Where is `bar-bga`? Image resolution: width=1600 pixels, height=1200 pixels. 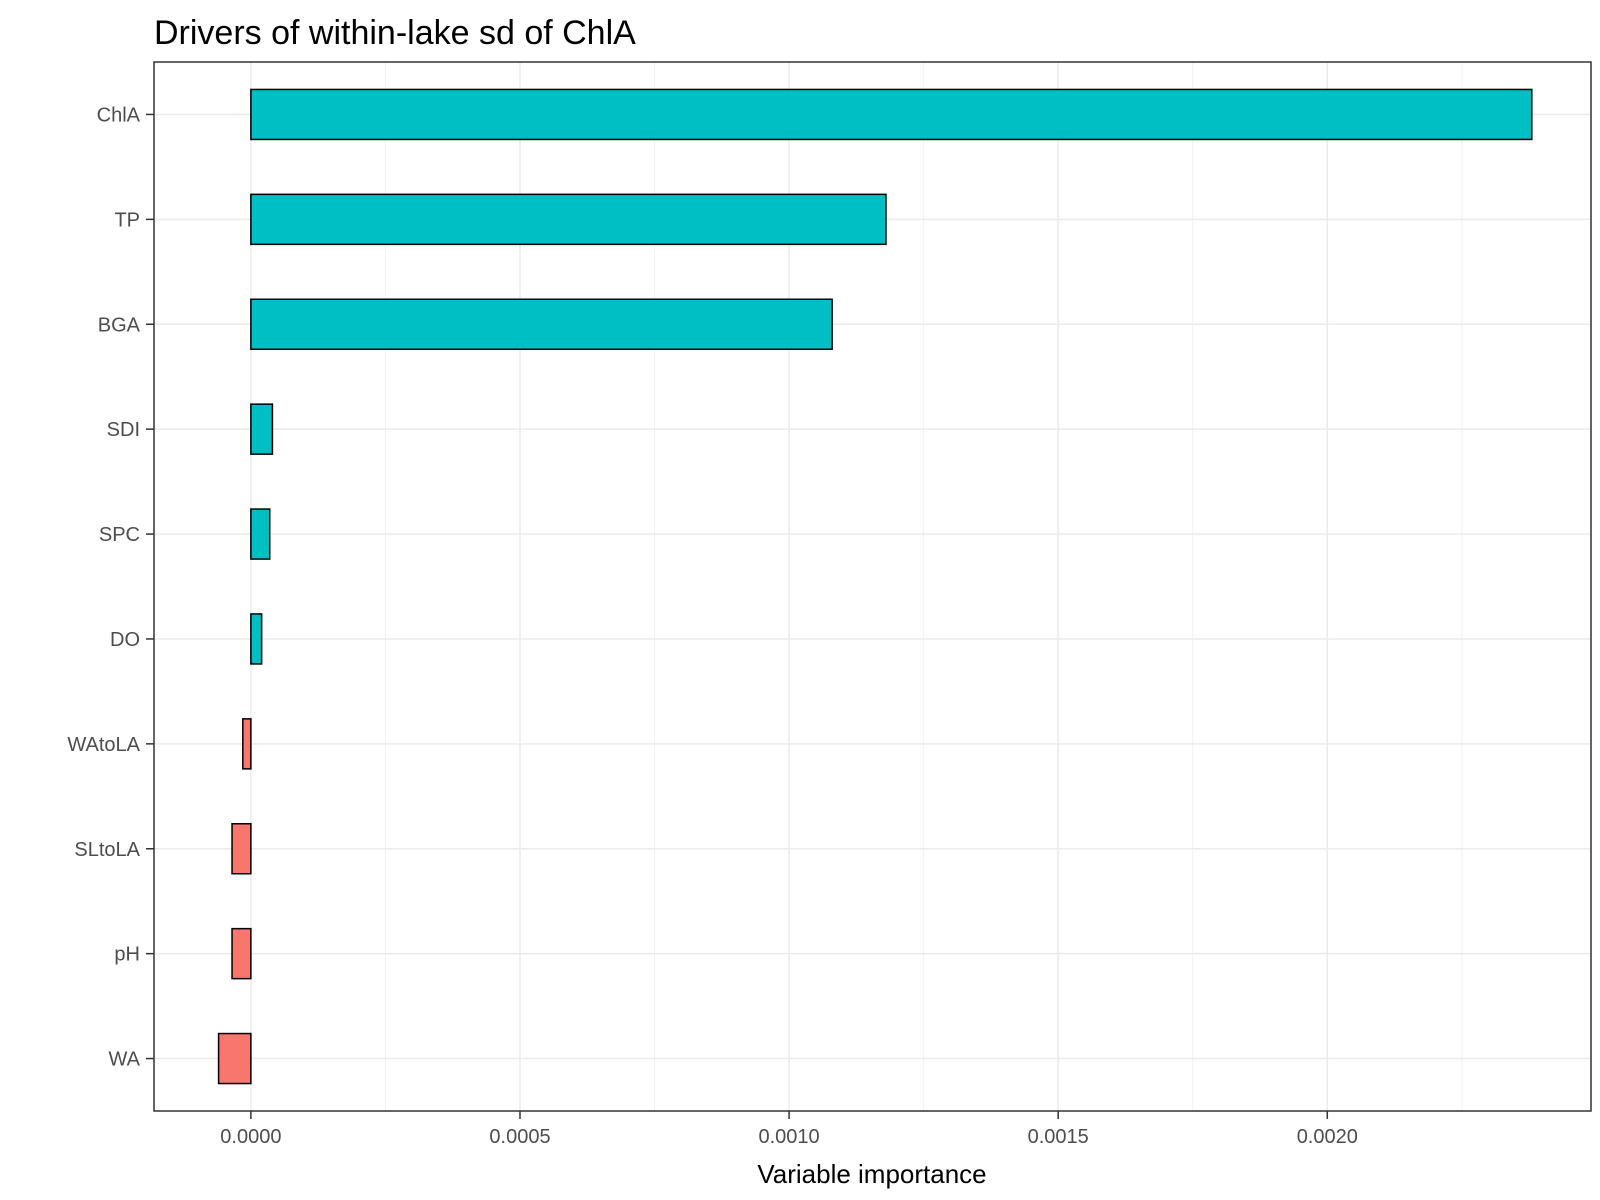 bar-bga is located at coordinates (541, 324).